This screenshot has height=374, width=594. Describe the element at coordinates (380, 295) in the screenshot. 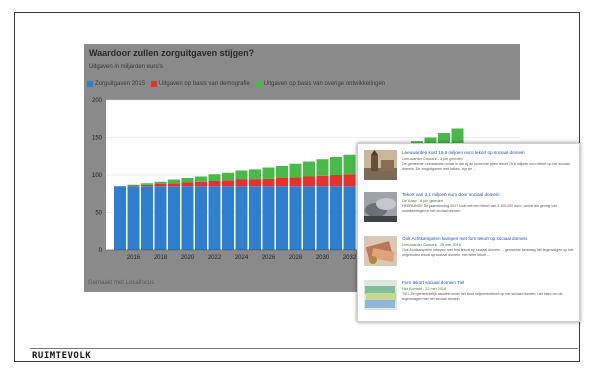

I see `banknotes-thumbnail-icon` at that location.